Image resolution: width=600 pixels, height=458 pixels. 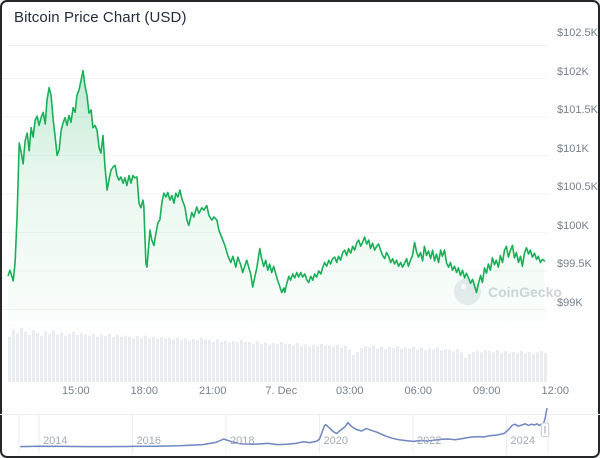 I want to click on x-axis-label: 12:00, so click(x=555, y=391).